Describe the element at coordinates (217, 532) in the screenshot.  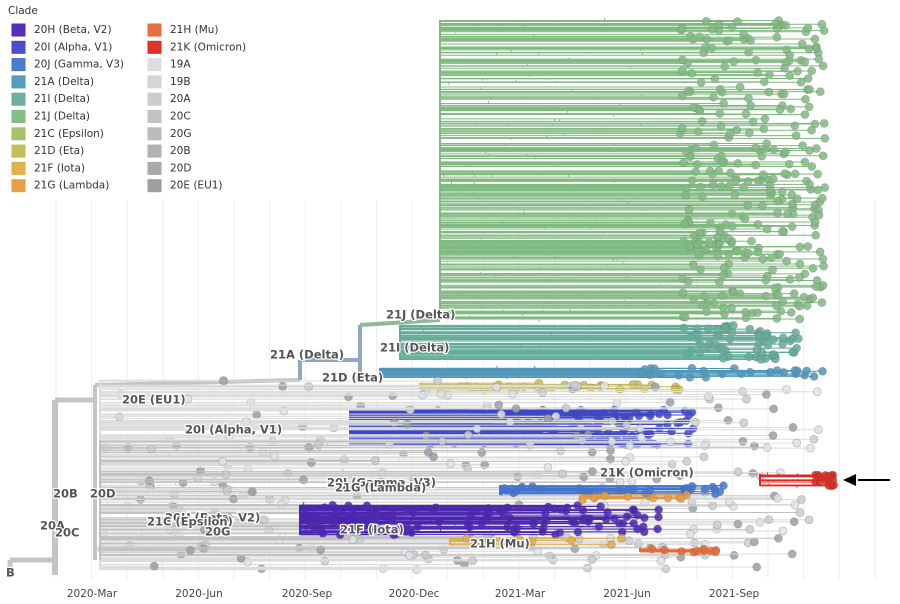
I see `clade-label: 20G` at that location.